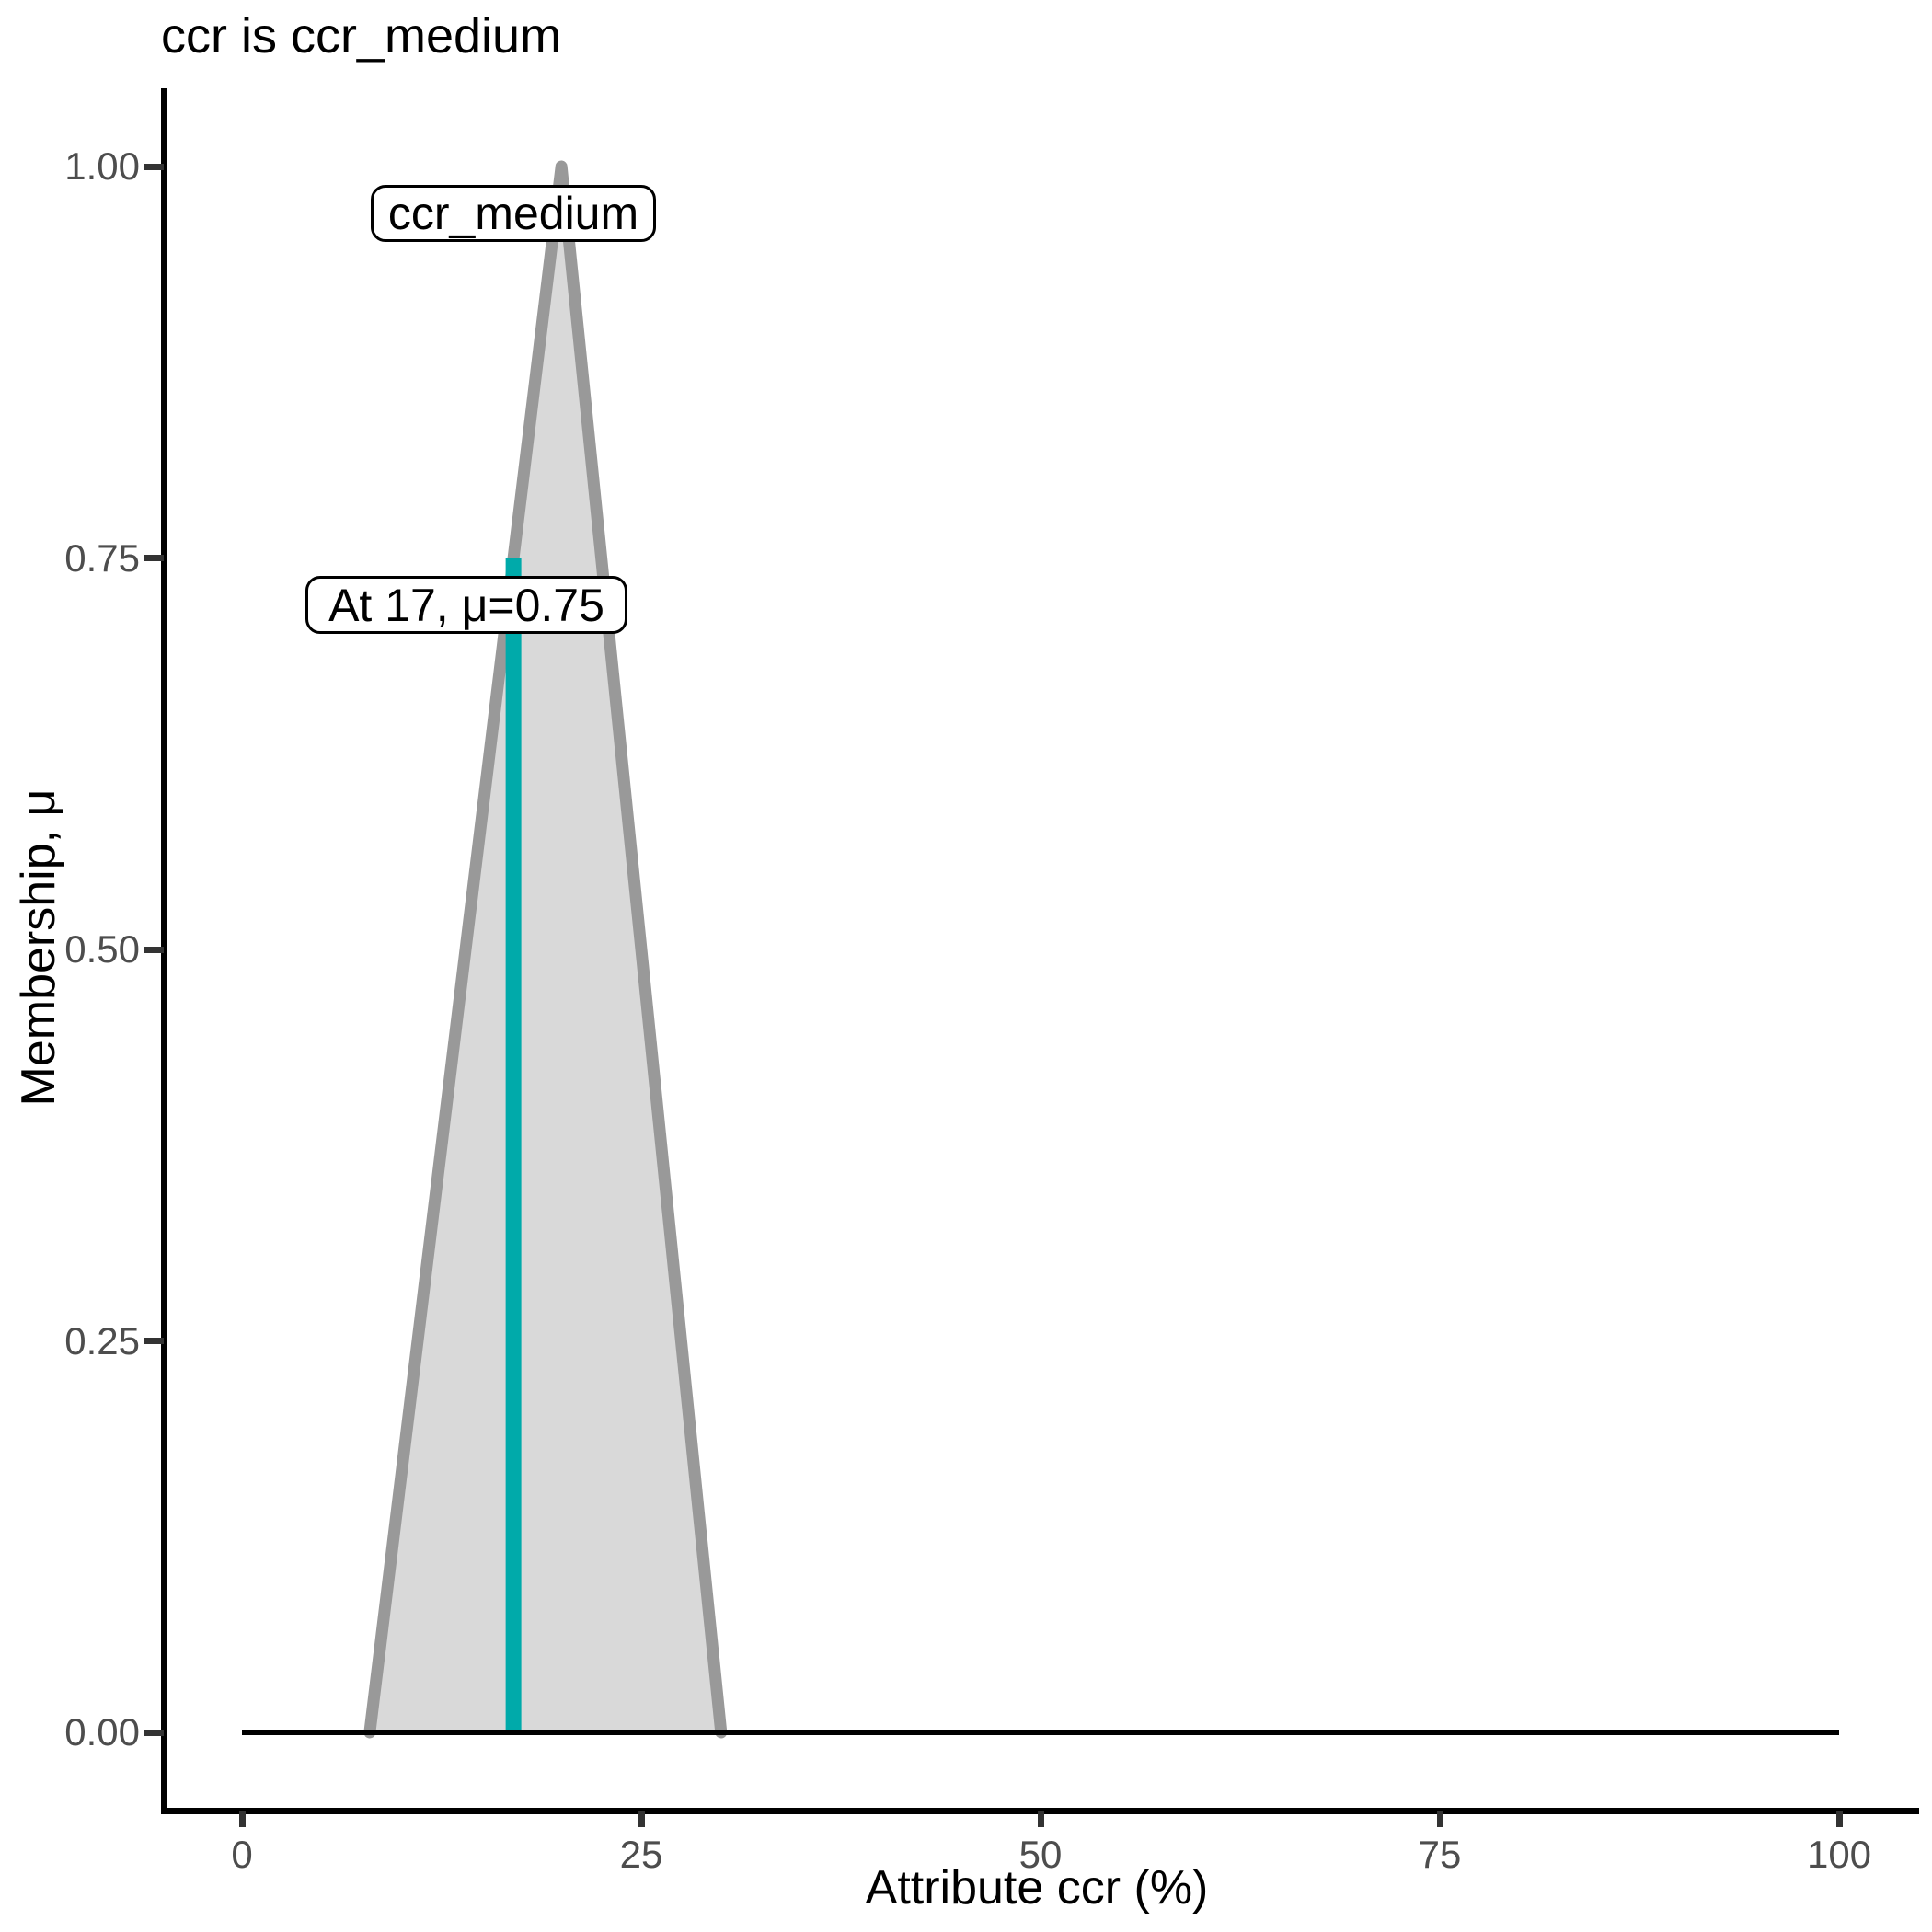  I want to click on y-tick-label: 0.25, so click(102, 1340).